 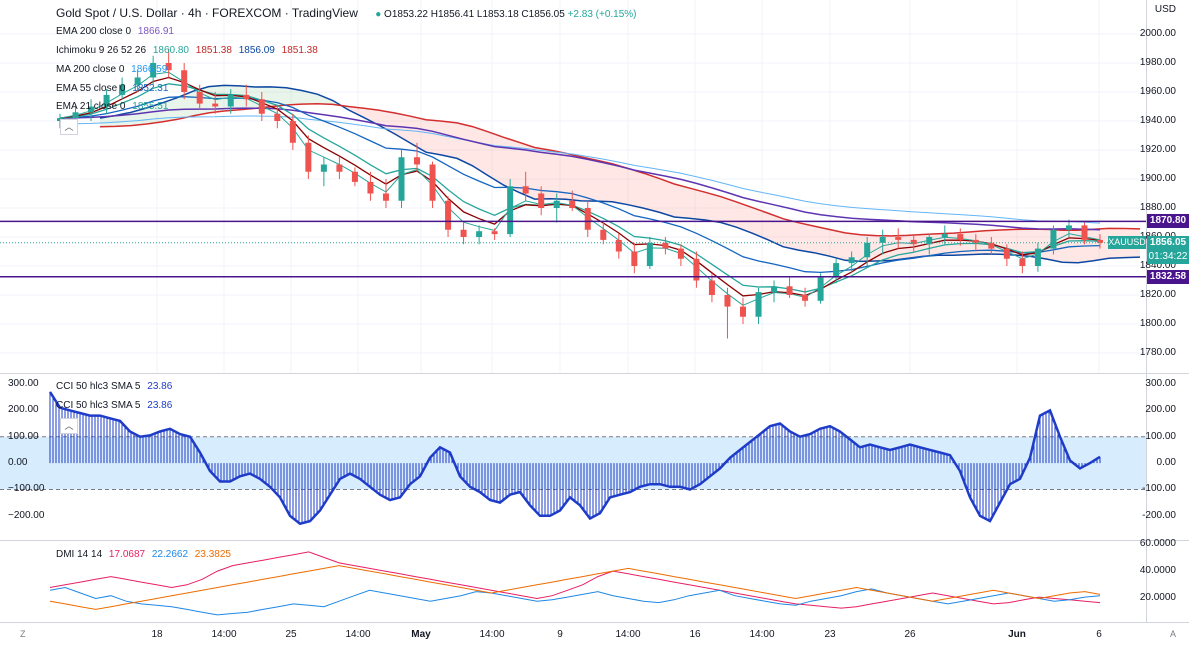 I want to click on cci-axis: 300.00 200.00 100.00 0.00 -100.00 -200.00, so click(x=1165, y=457).